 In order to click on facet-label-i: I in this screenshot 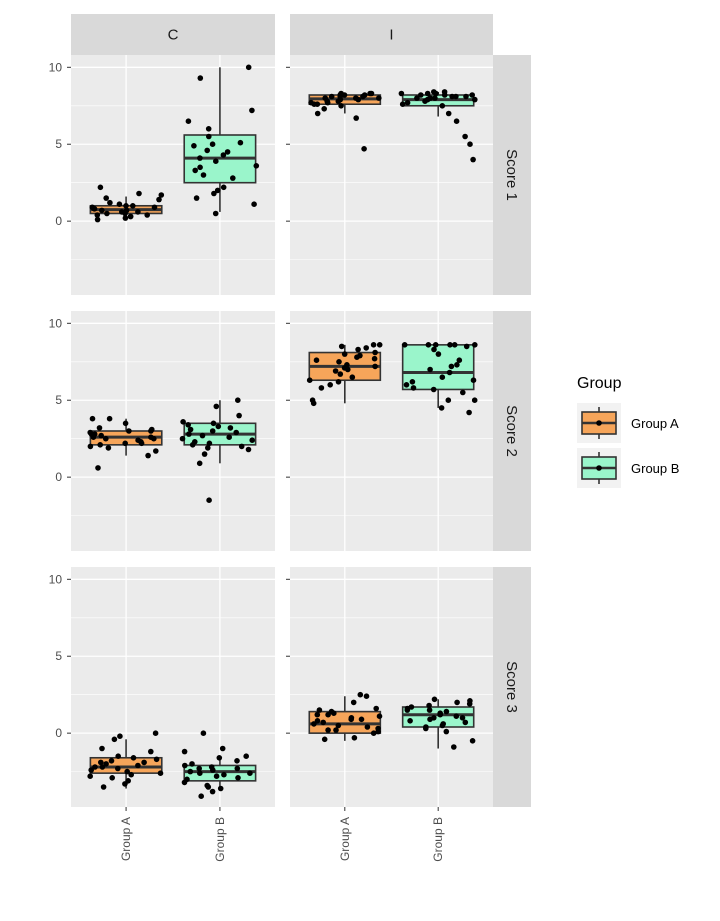, I will do `click(391, 35)`.